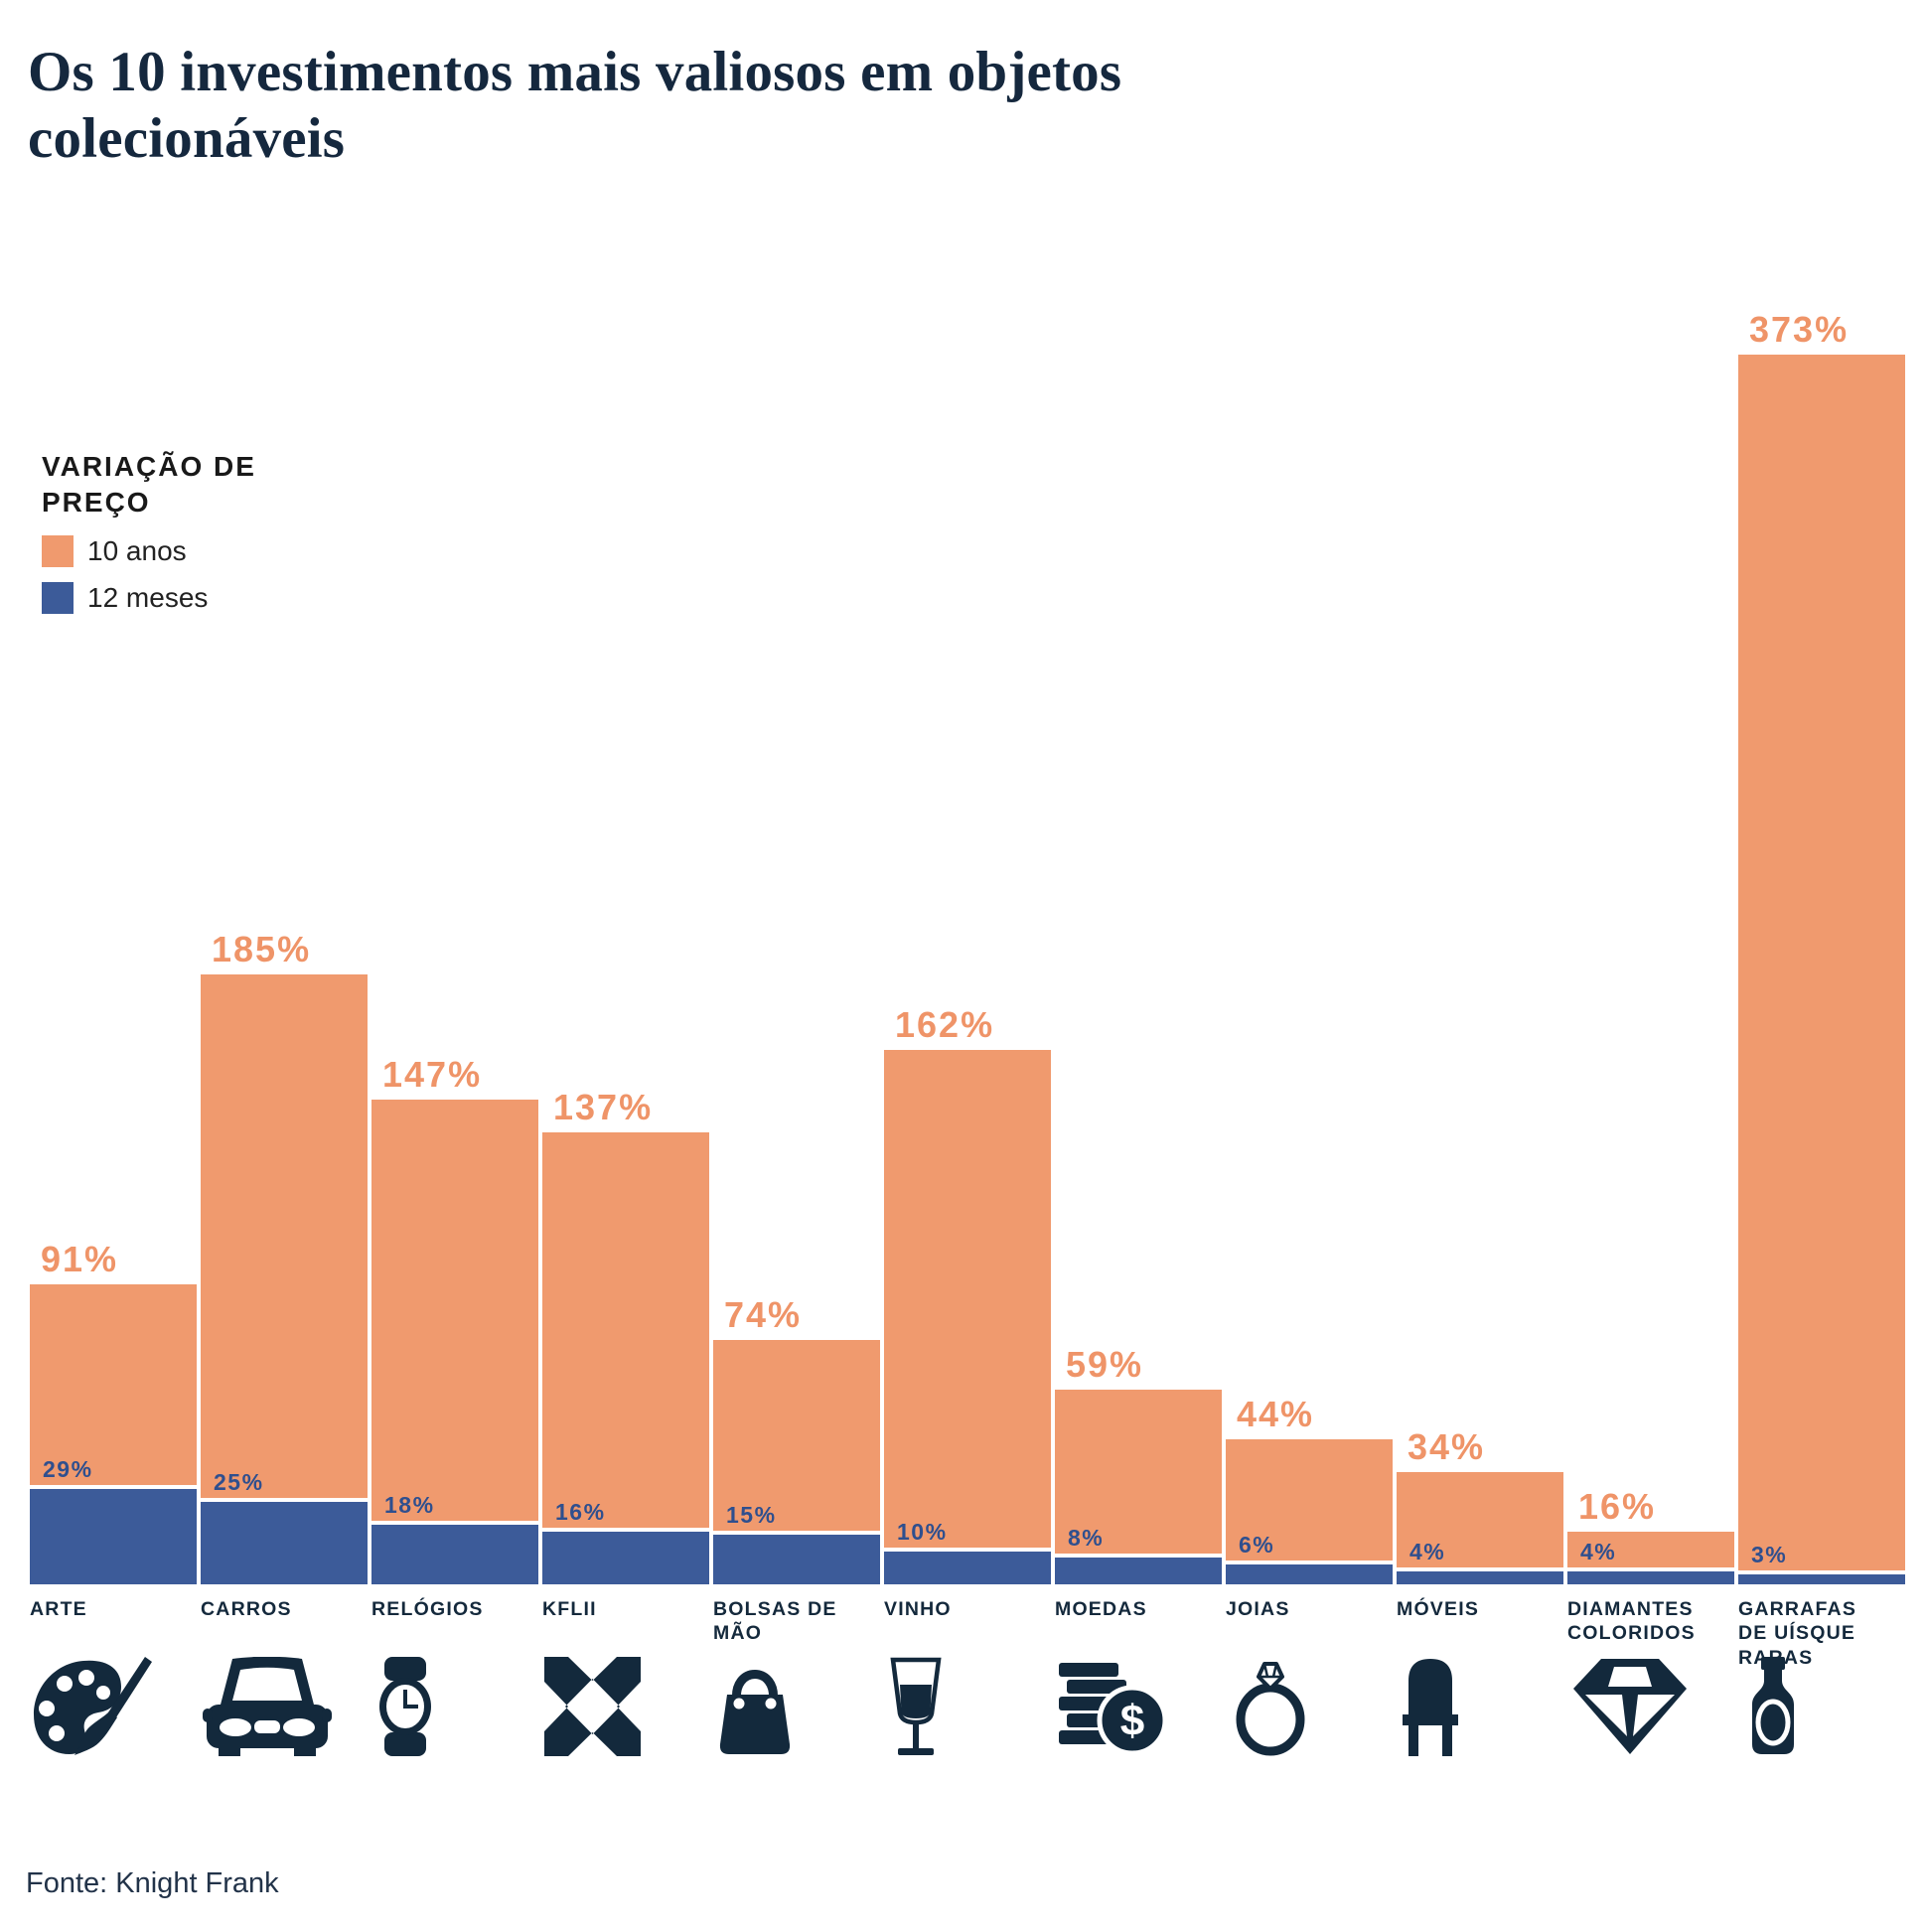 This screenshot has height=1932, width=1927. Describe the element at coordinates (410, 1505) in the screenshot. I see `value-label-12-meses: 18%` at that location.